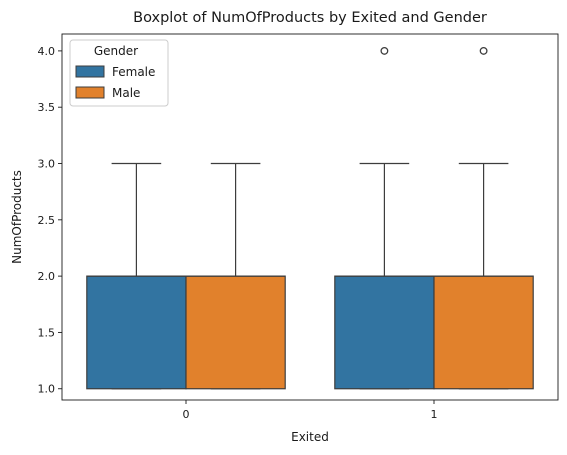 This screenshot has width=567, height=455. I want to click on y-axis: 1.0 1.5 2.0 2.5 3.0 3.5 4.0, so click(50, 220).